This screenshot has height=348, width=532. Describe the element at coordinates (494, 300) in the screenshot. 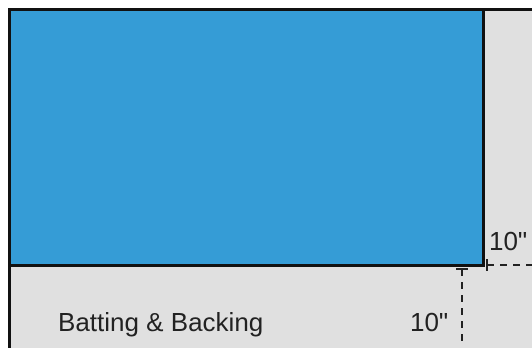

I see `dimension-lines` at that location.